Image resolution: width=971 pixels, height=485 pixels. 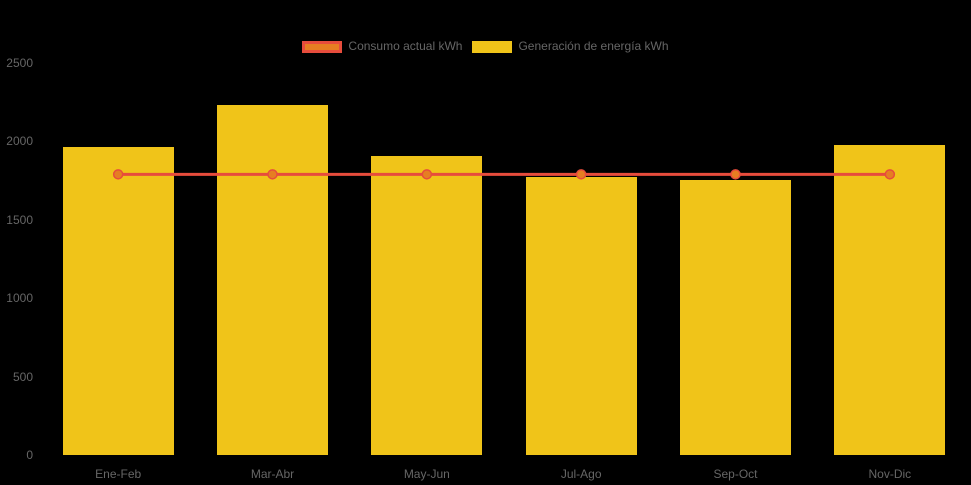 I want to click on y-tick-label: 2500, so click(x=19, y=63).